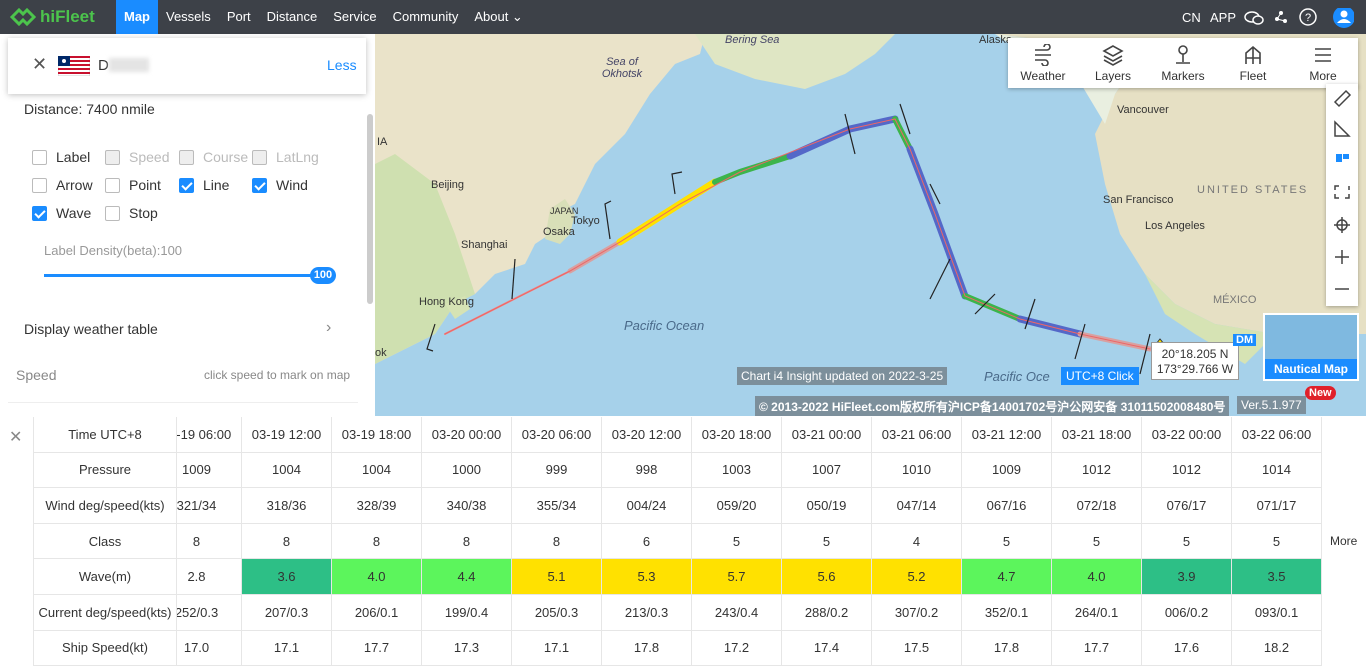  What do you see at coordinates (585, 221) in the screenshot?
I see `map-label: Tokyo` at bounding box center [585, 221].